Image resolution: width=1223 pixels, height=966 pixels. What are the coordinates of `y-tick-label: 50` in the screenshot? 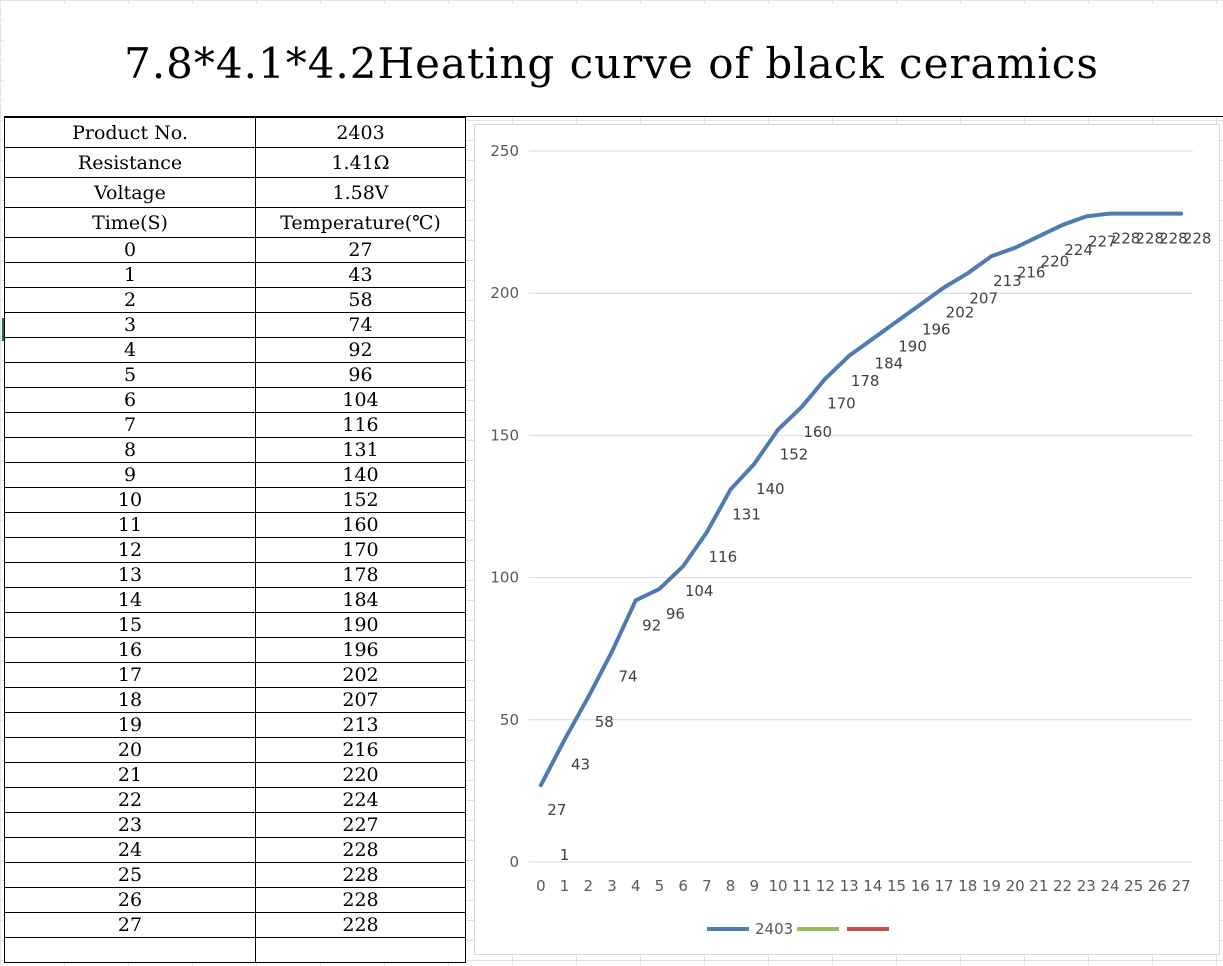 It's located at (509, 720).